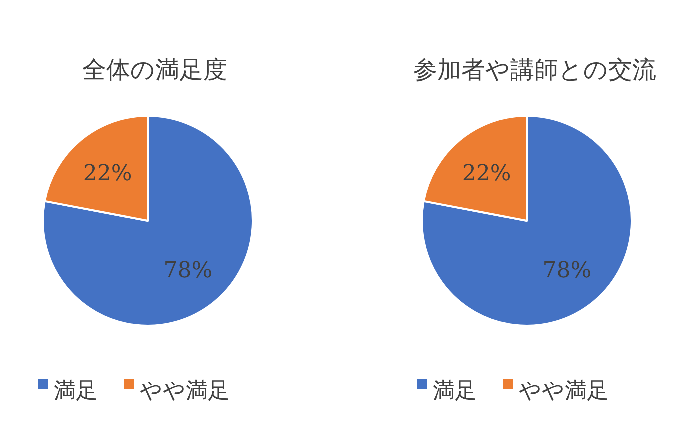  I want to click on chart-title: 参加者や講師との交流, so click(535, 70).